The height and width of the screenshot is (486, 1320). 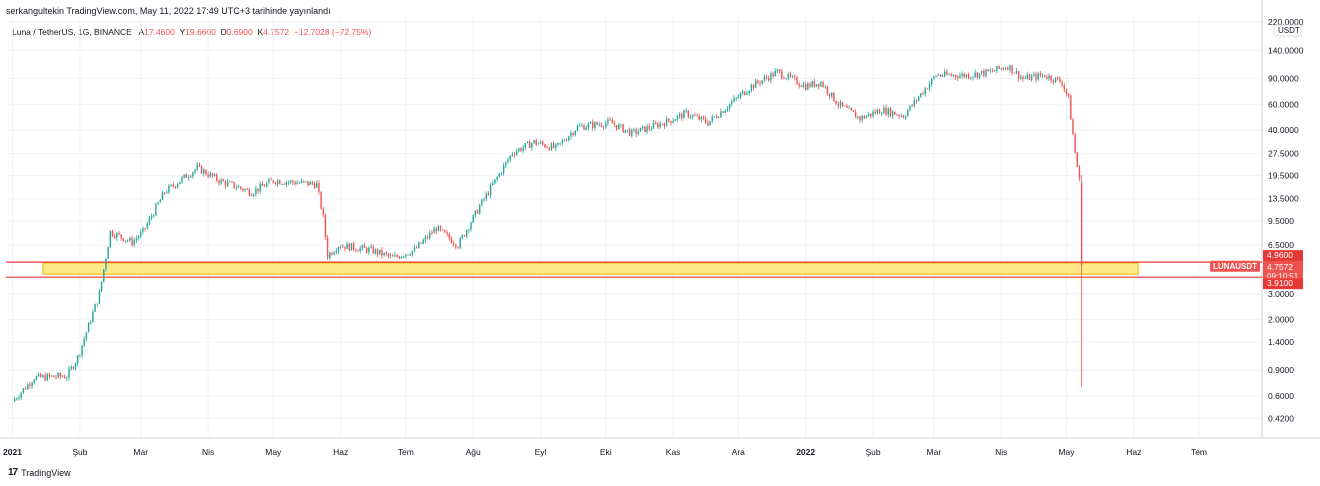 What do you see at coordinates (934, 452) in the screenshot?
I see `x-tick-label: Mar` at bounding box center [934, 452].